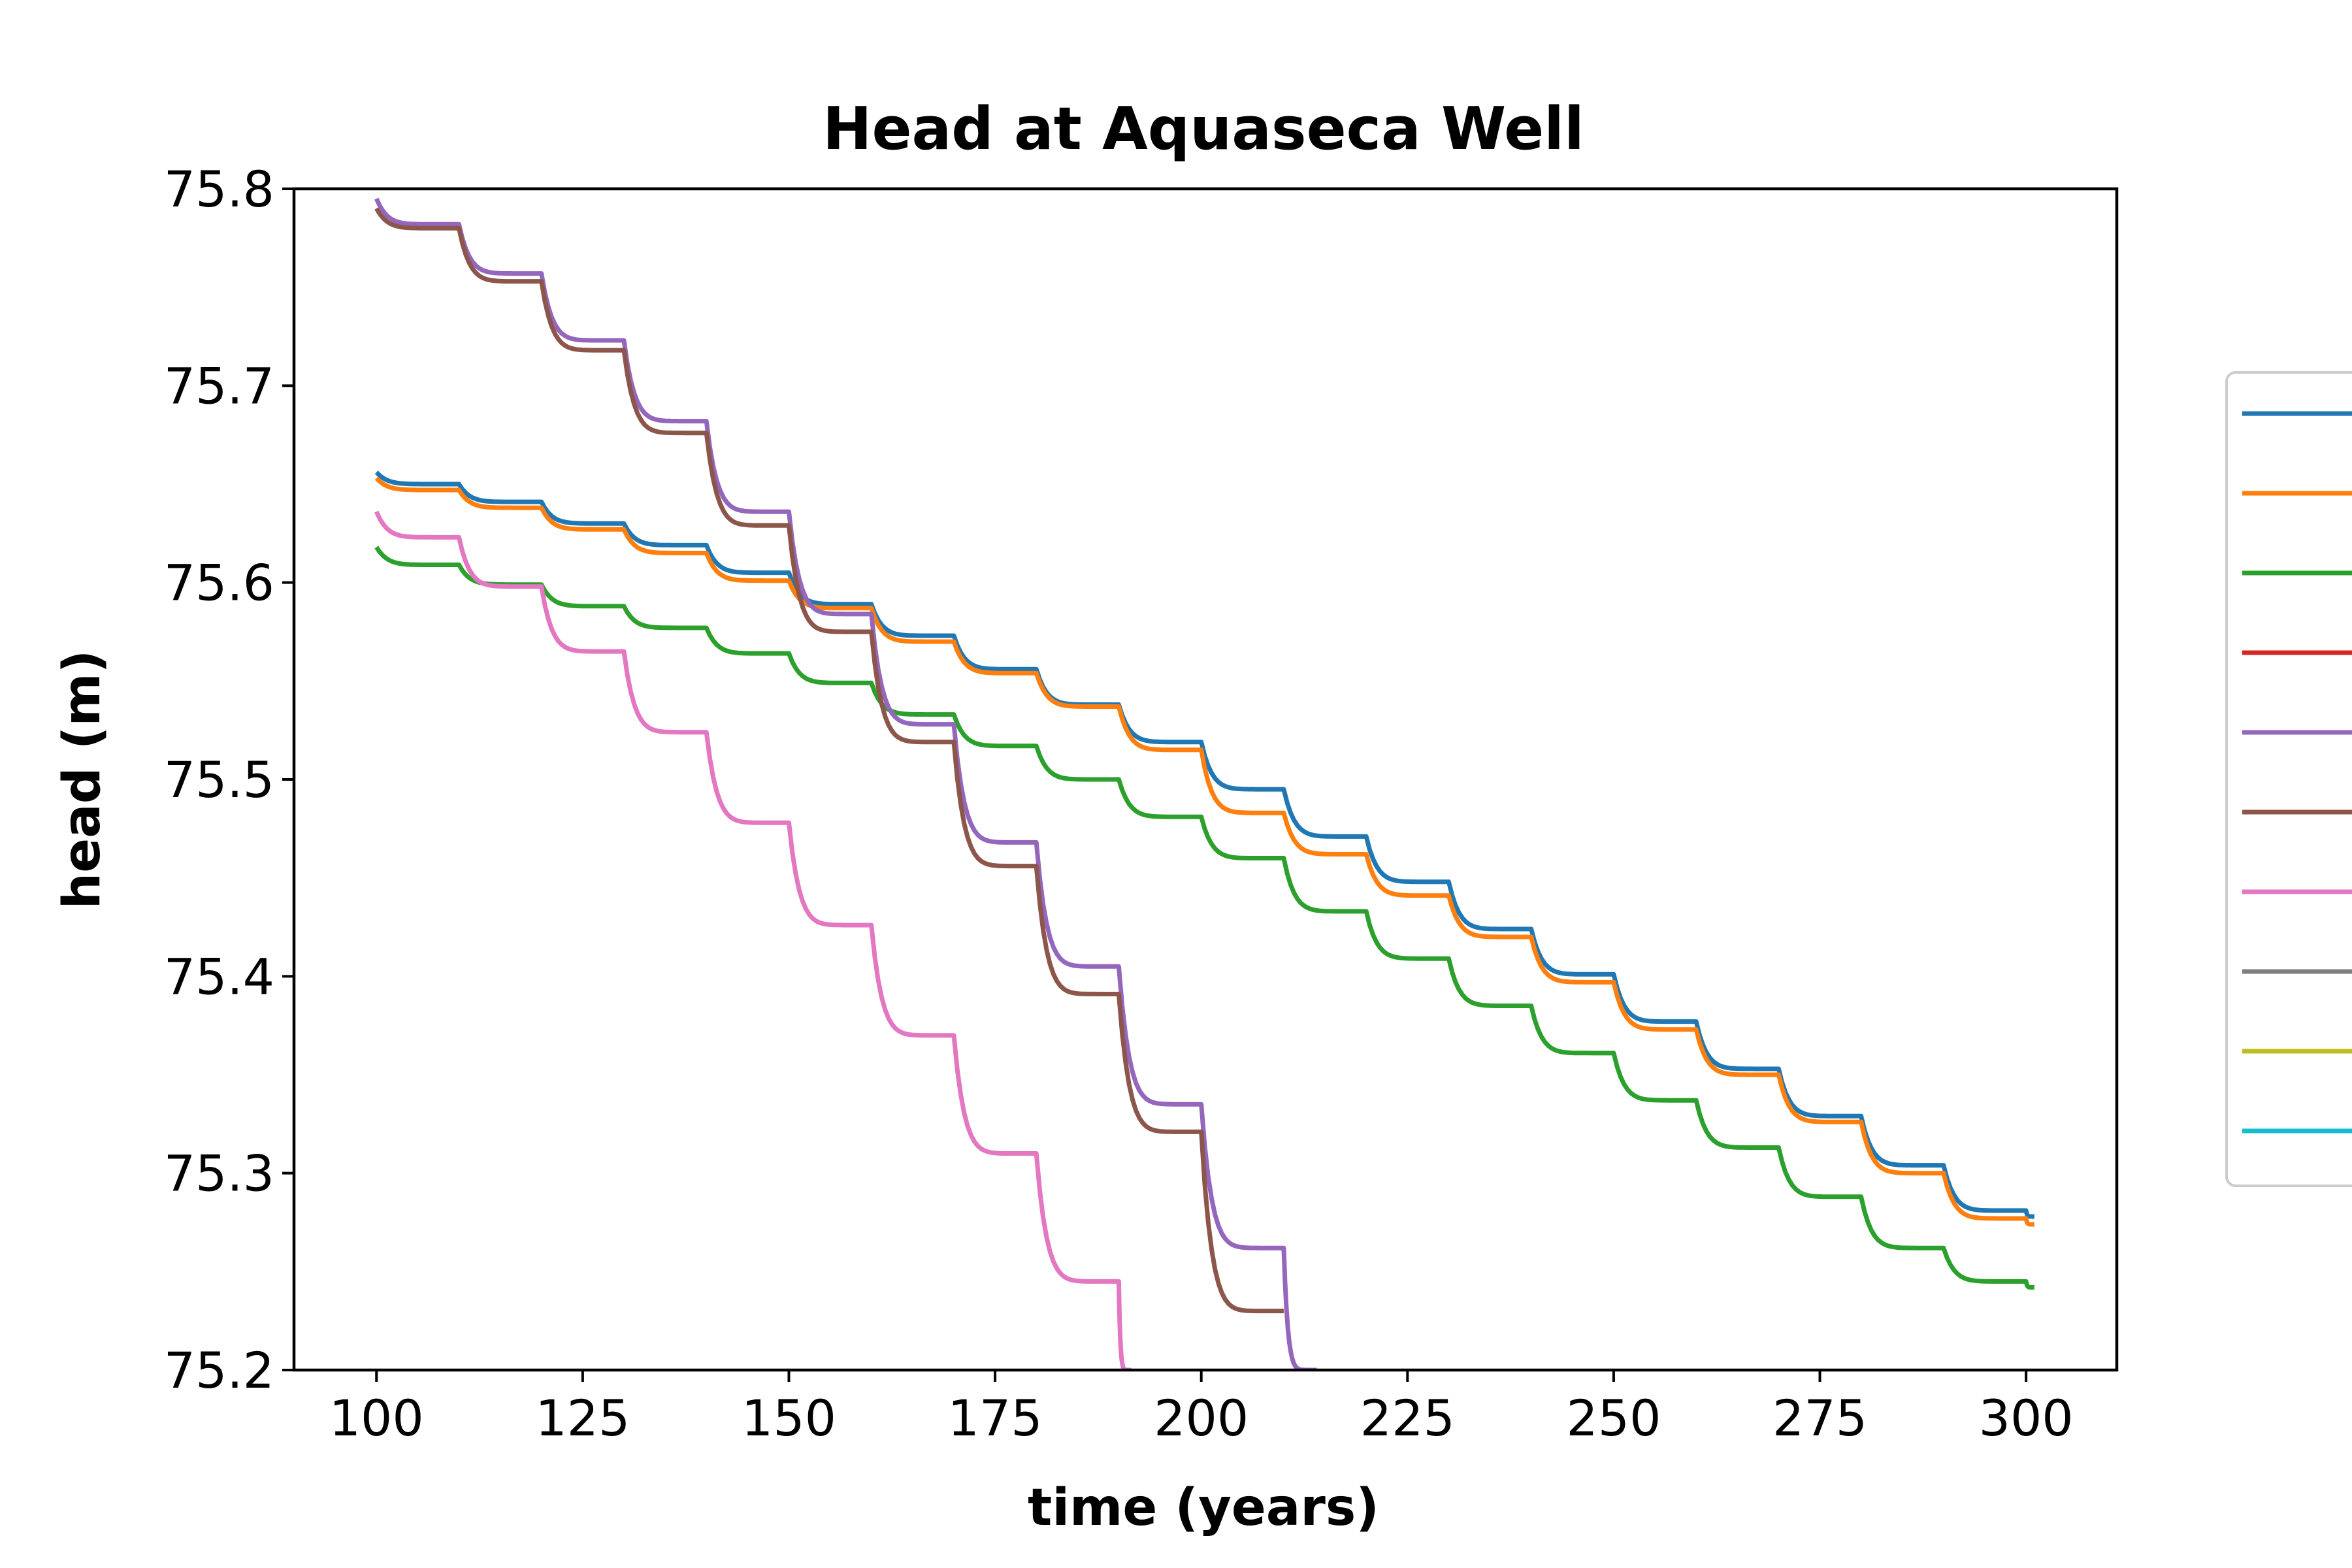 The image size is (2352, 1568). I want to click on x-axis-label: time (years), so click(1203, 1507).